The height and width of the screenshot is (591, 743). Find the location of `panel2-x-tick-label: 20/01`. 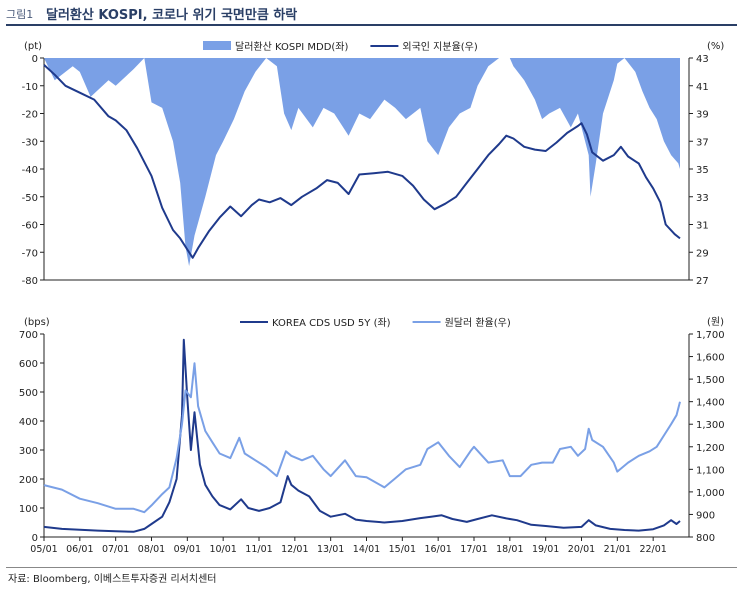

panel2-x-tick-label: 20/01 is located at coordinates (581, 549).